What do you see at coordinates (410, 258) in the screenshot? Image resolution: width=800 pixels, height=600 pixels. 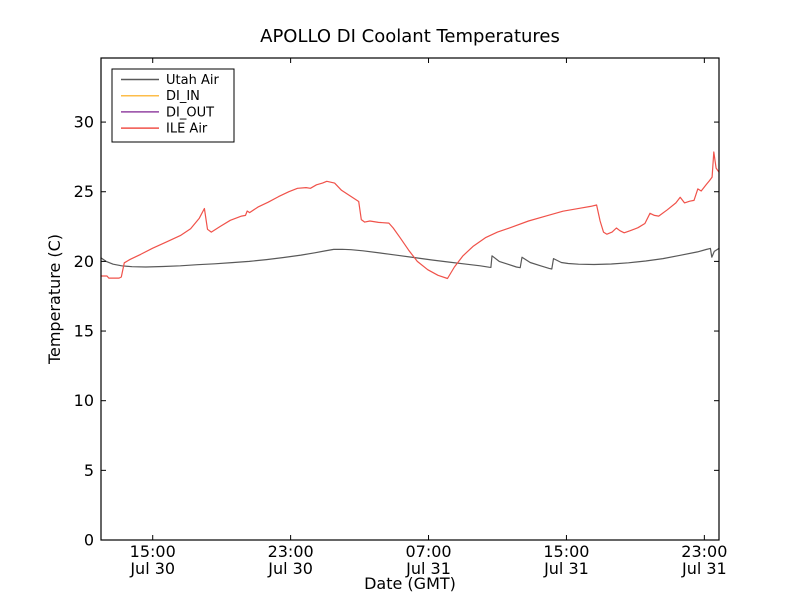 I see `series-line-utah-air` at bounding box center [410, 258].